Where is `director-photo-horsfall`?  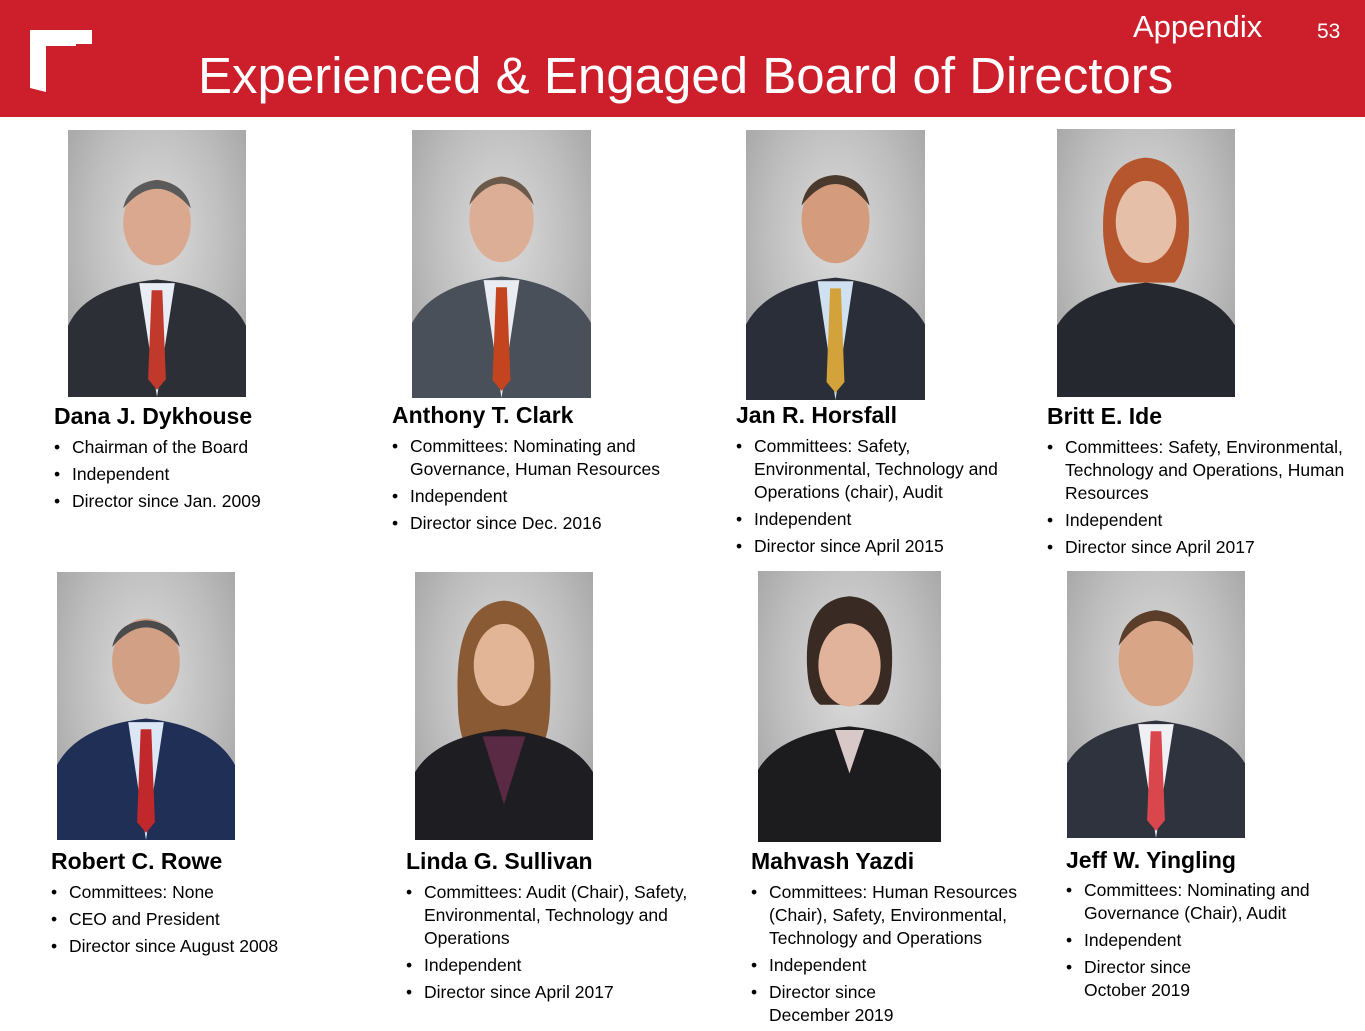 director-photo-horsfall is located at coordinates (835, 265).